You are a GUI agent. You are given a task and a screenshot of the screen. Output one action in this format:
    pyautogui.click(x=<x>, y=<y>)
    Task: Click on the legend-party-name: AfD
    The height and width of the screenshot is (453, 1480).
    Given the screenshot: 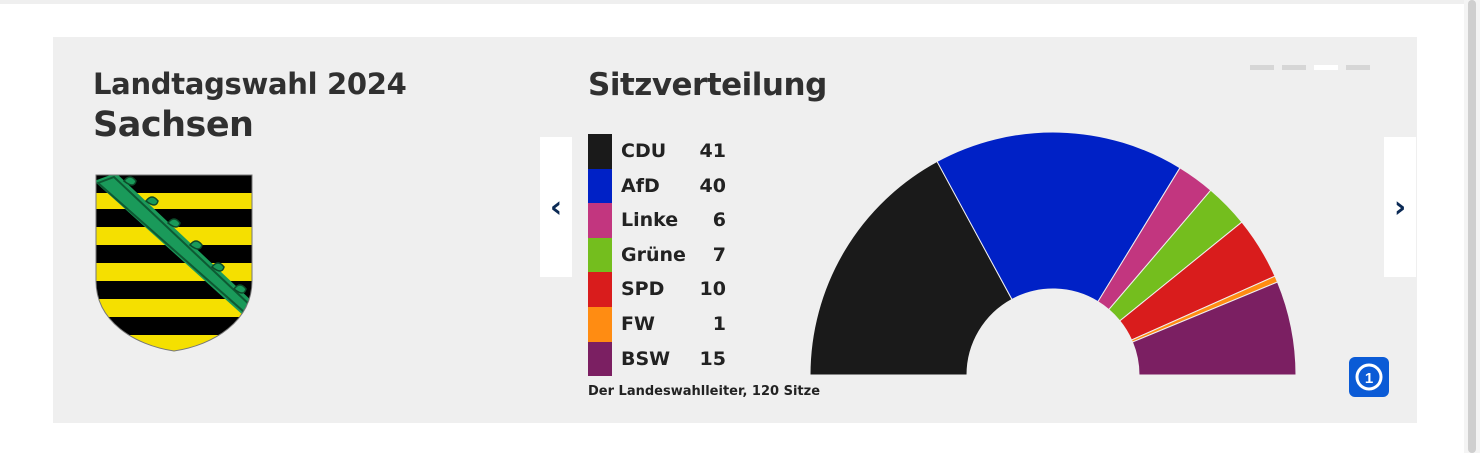 What is the action you would take?
    pyautogui.click(x=640, y=185)
    